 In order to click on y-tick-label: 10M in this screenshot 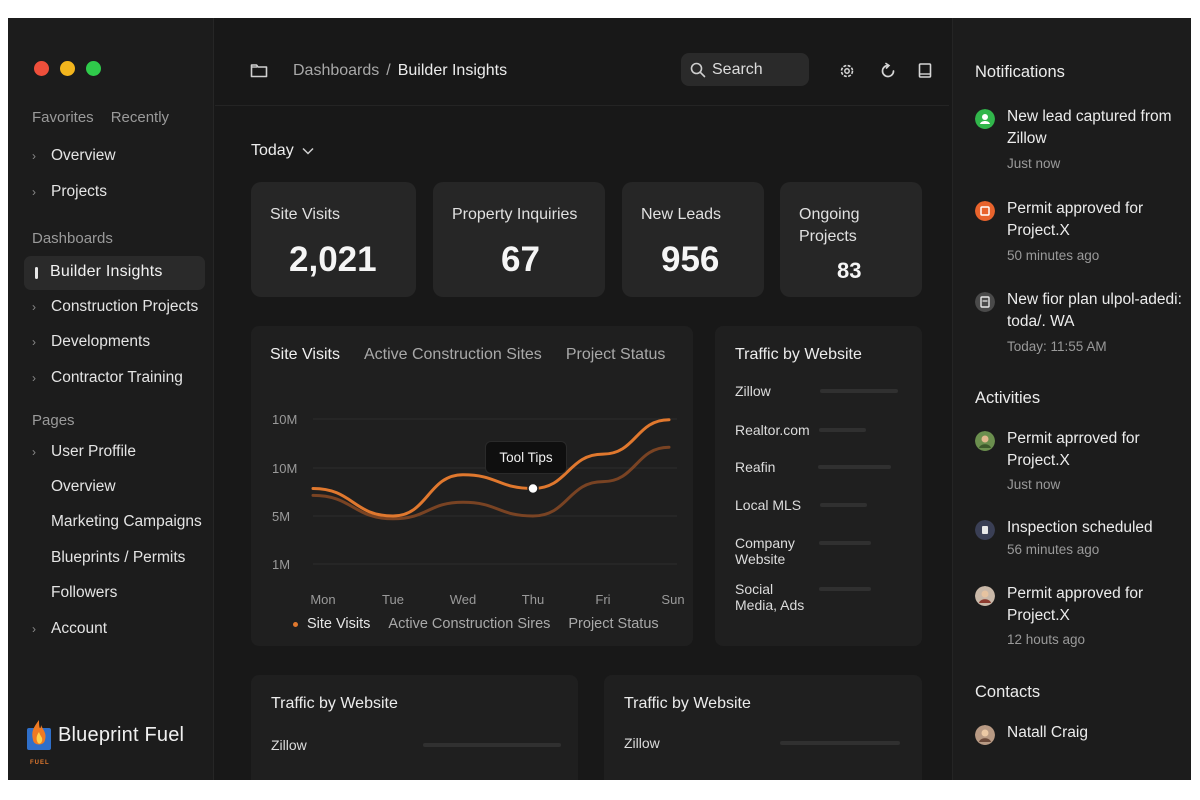, I will do `click(284, 419)`.